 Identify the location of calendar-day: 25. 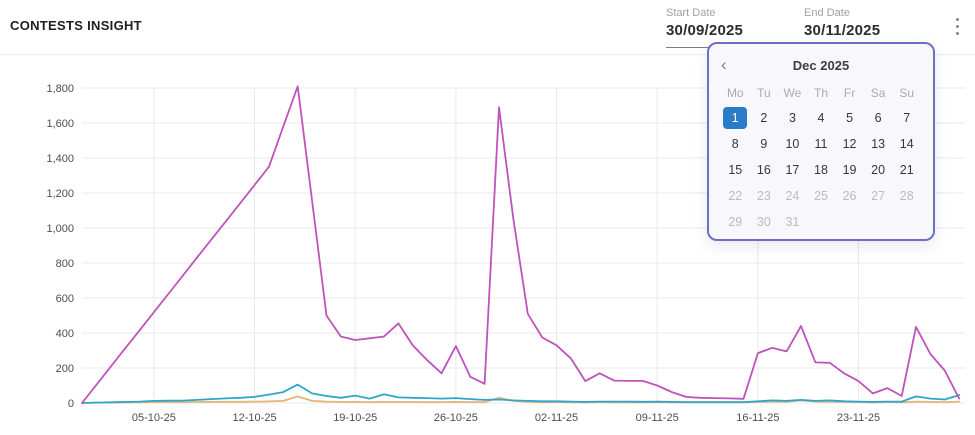
(821, 195).